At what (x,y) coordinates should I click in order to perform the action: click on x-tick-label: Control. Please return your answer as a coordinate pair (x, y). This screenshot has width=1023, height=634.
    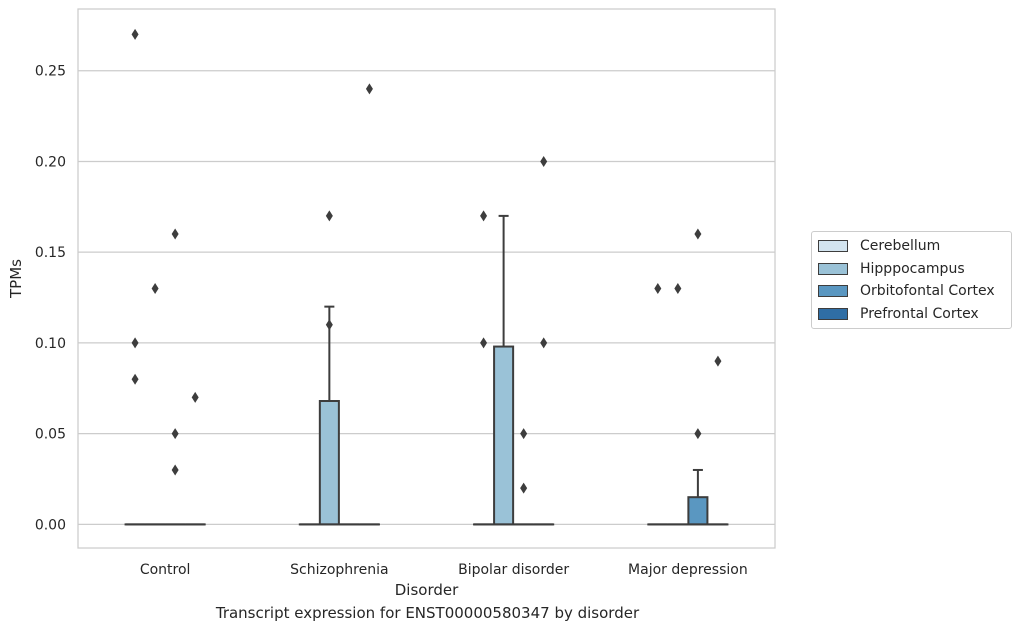
    Looking at the image, I should click on (165, 570).